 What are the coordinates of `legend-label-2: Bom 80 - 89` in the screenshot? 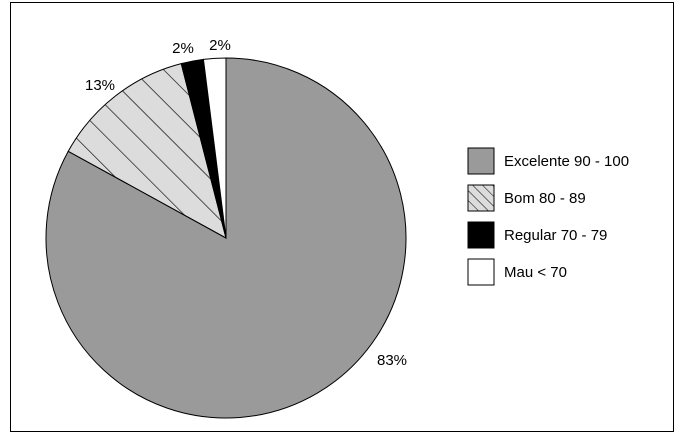 It's located at (545, 198).